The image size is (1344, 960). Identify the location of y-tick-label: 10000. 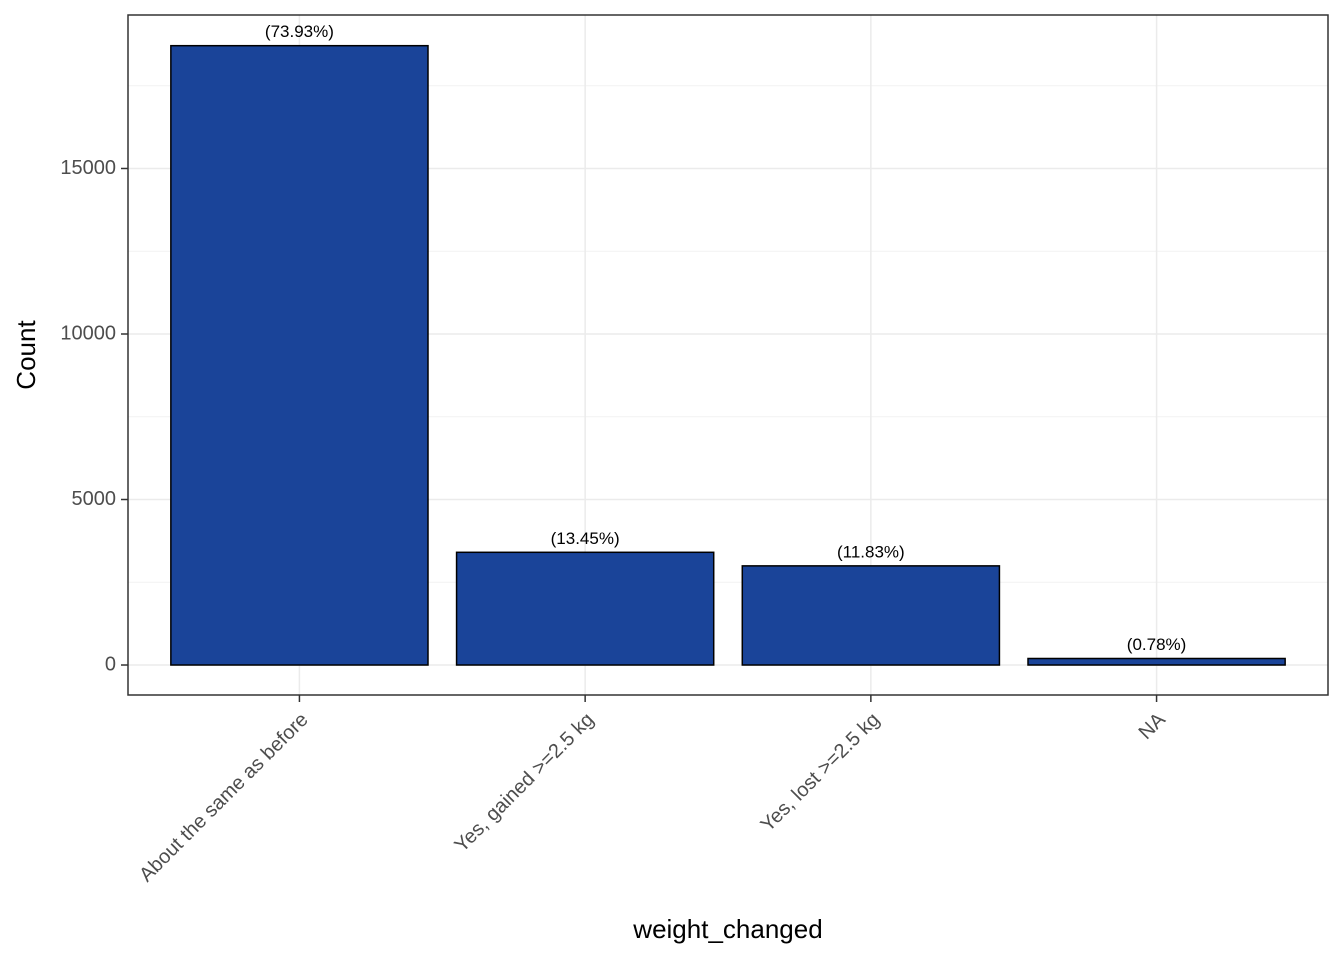
(88, 333).